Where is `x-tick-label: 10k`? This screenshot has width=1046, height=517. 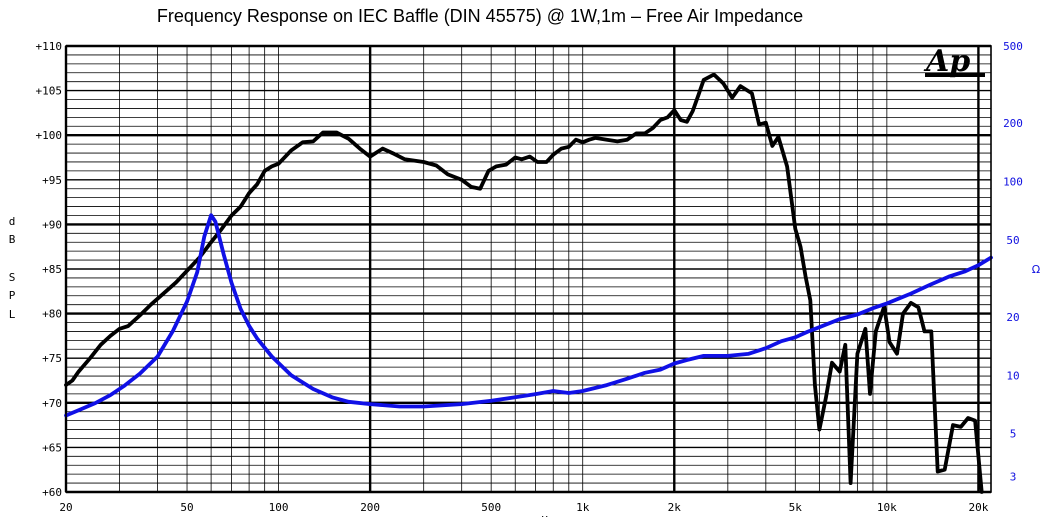 x-tick-label: 10k is located at coordinates (887, 507).